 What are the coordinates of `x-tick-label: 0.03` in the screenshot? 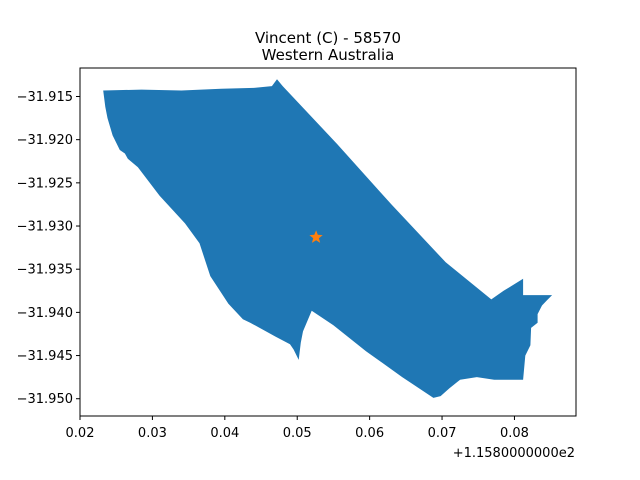 It's located at (152, 433).